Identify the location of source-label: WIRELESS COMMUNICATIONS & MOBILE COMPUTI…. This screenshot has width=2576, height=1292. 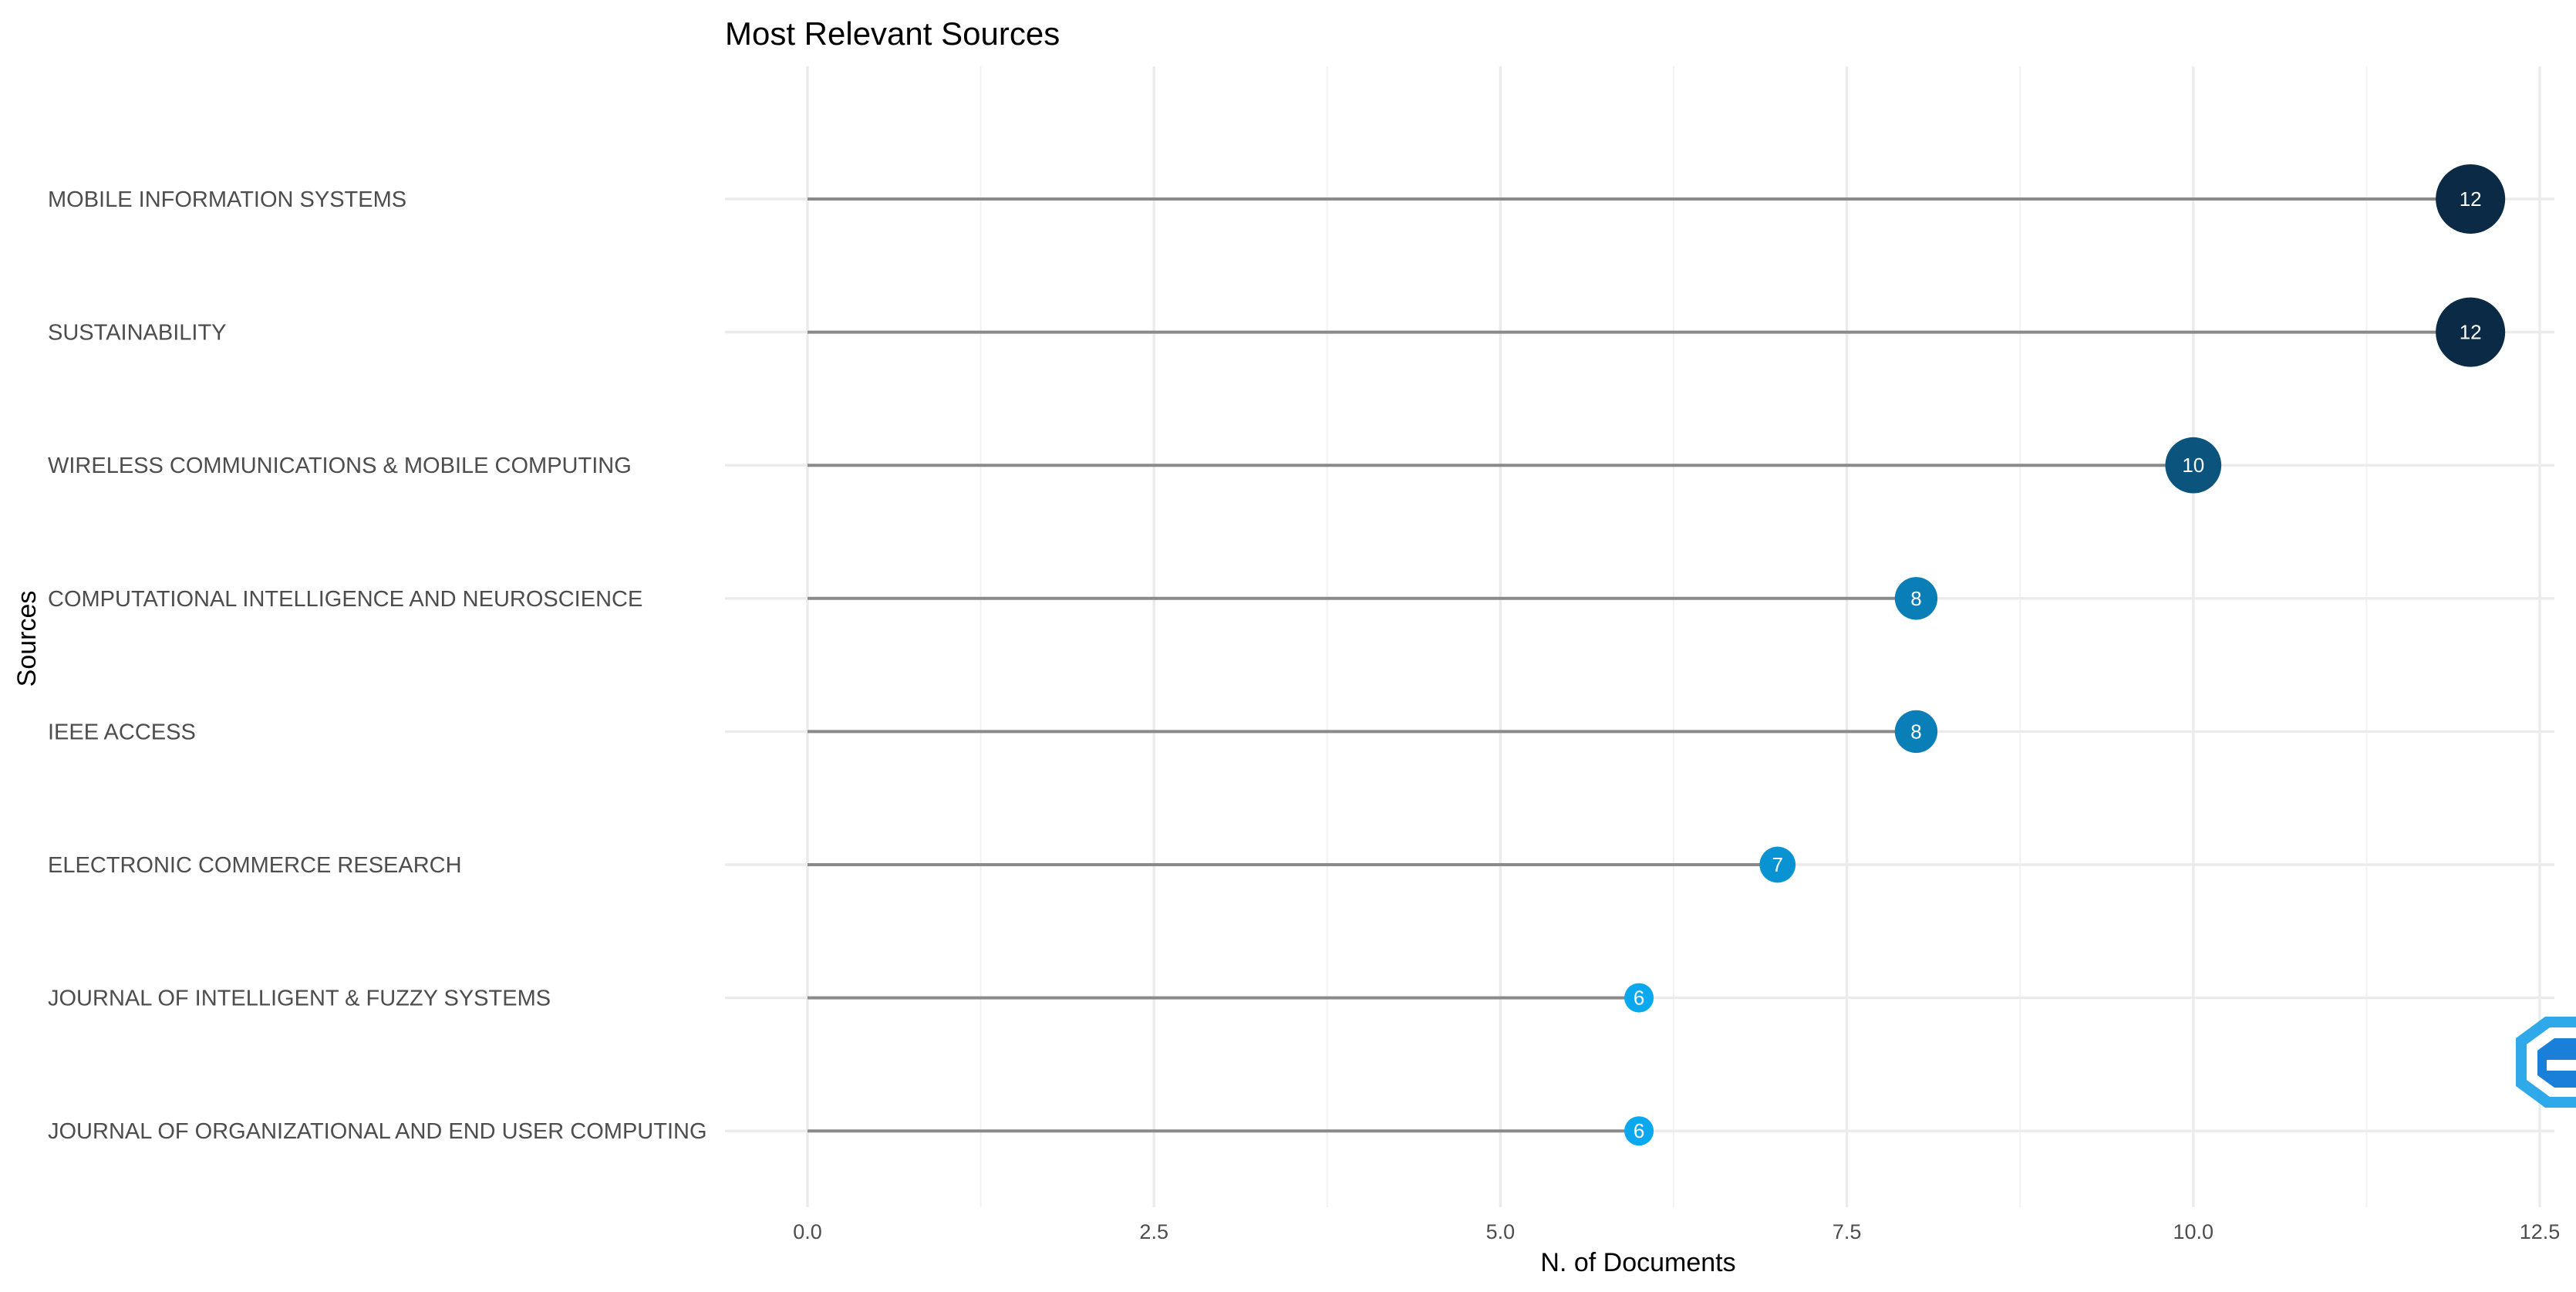
(340, 466).